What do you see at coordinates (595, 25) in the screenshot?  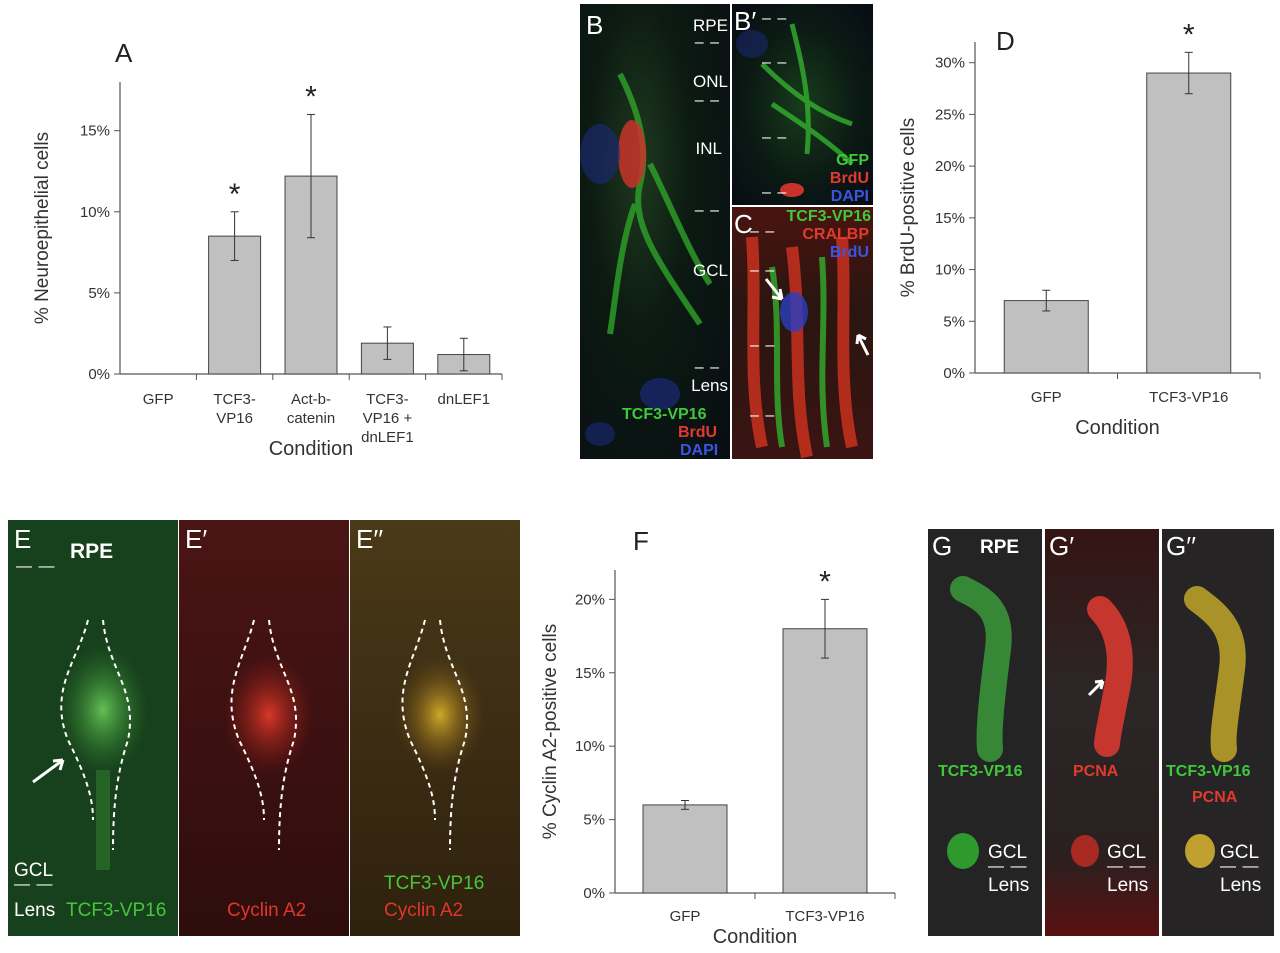 I see `panel-label-b: B` at bounding box center [595, 25].